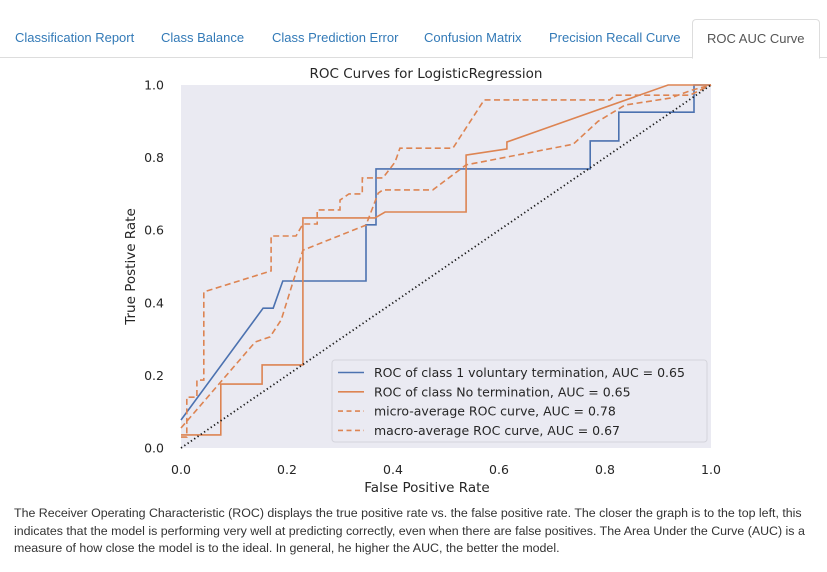 The image size is (827, 572). I want to click on x-tick-label: 0.4, so click(393, 469).